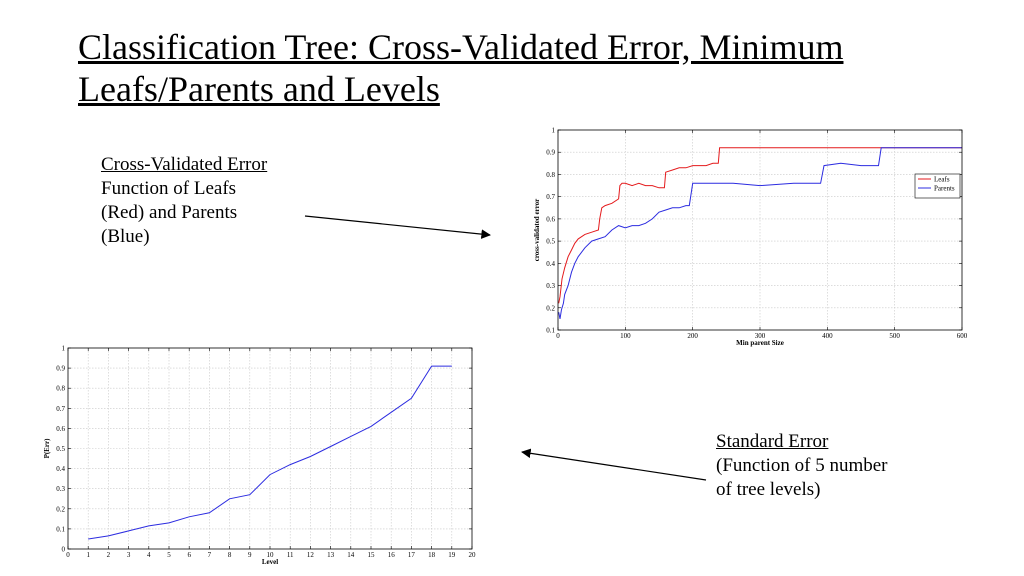  What do you see at coordinates (537, 230) in the screenshot?
I see `y-axis-label: cross-validated error` at bounding box center [537, 230].